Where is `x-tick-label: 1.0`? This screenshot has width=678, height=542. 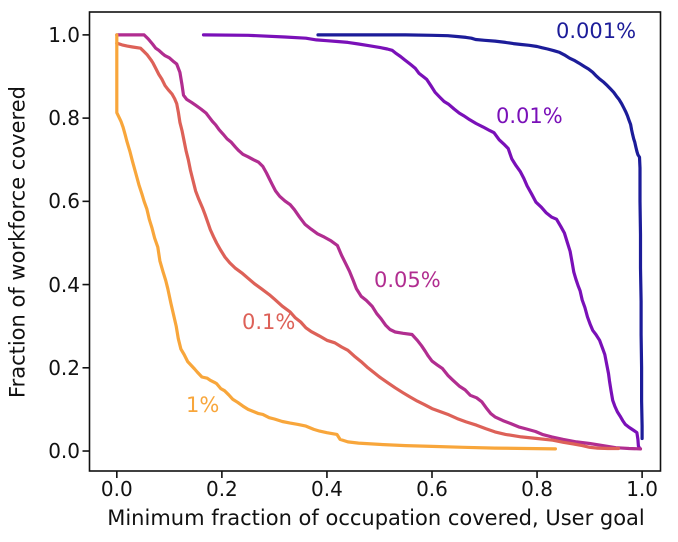
x-tick-label: 1.0 is located at coordinates (642, 489).